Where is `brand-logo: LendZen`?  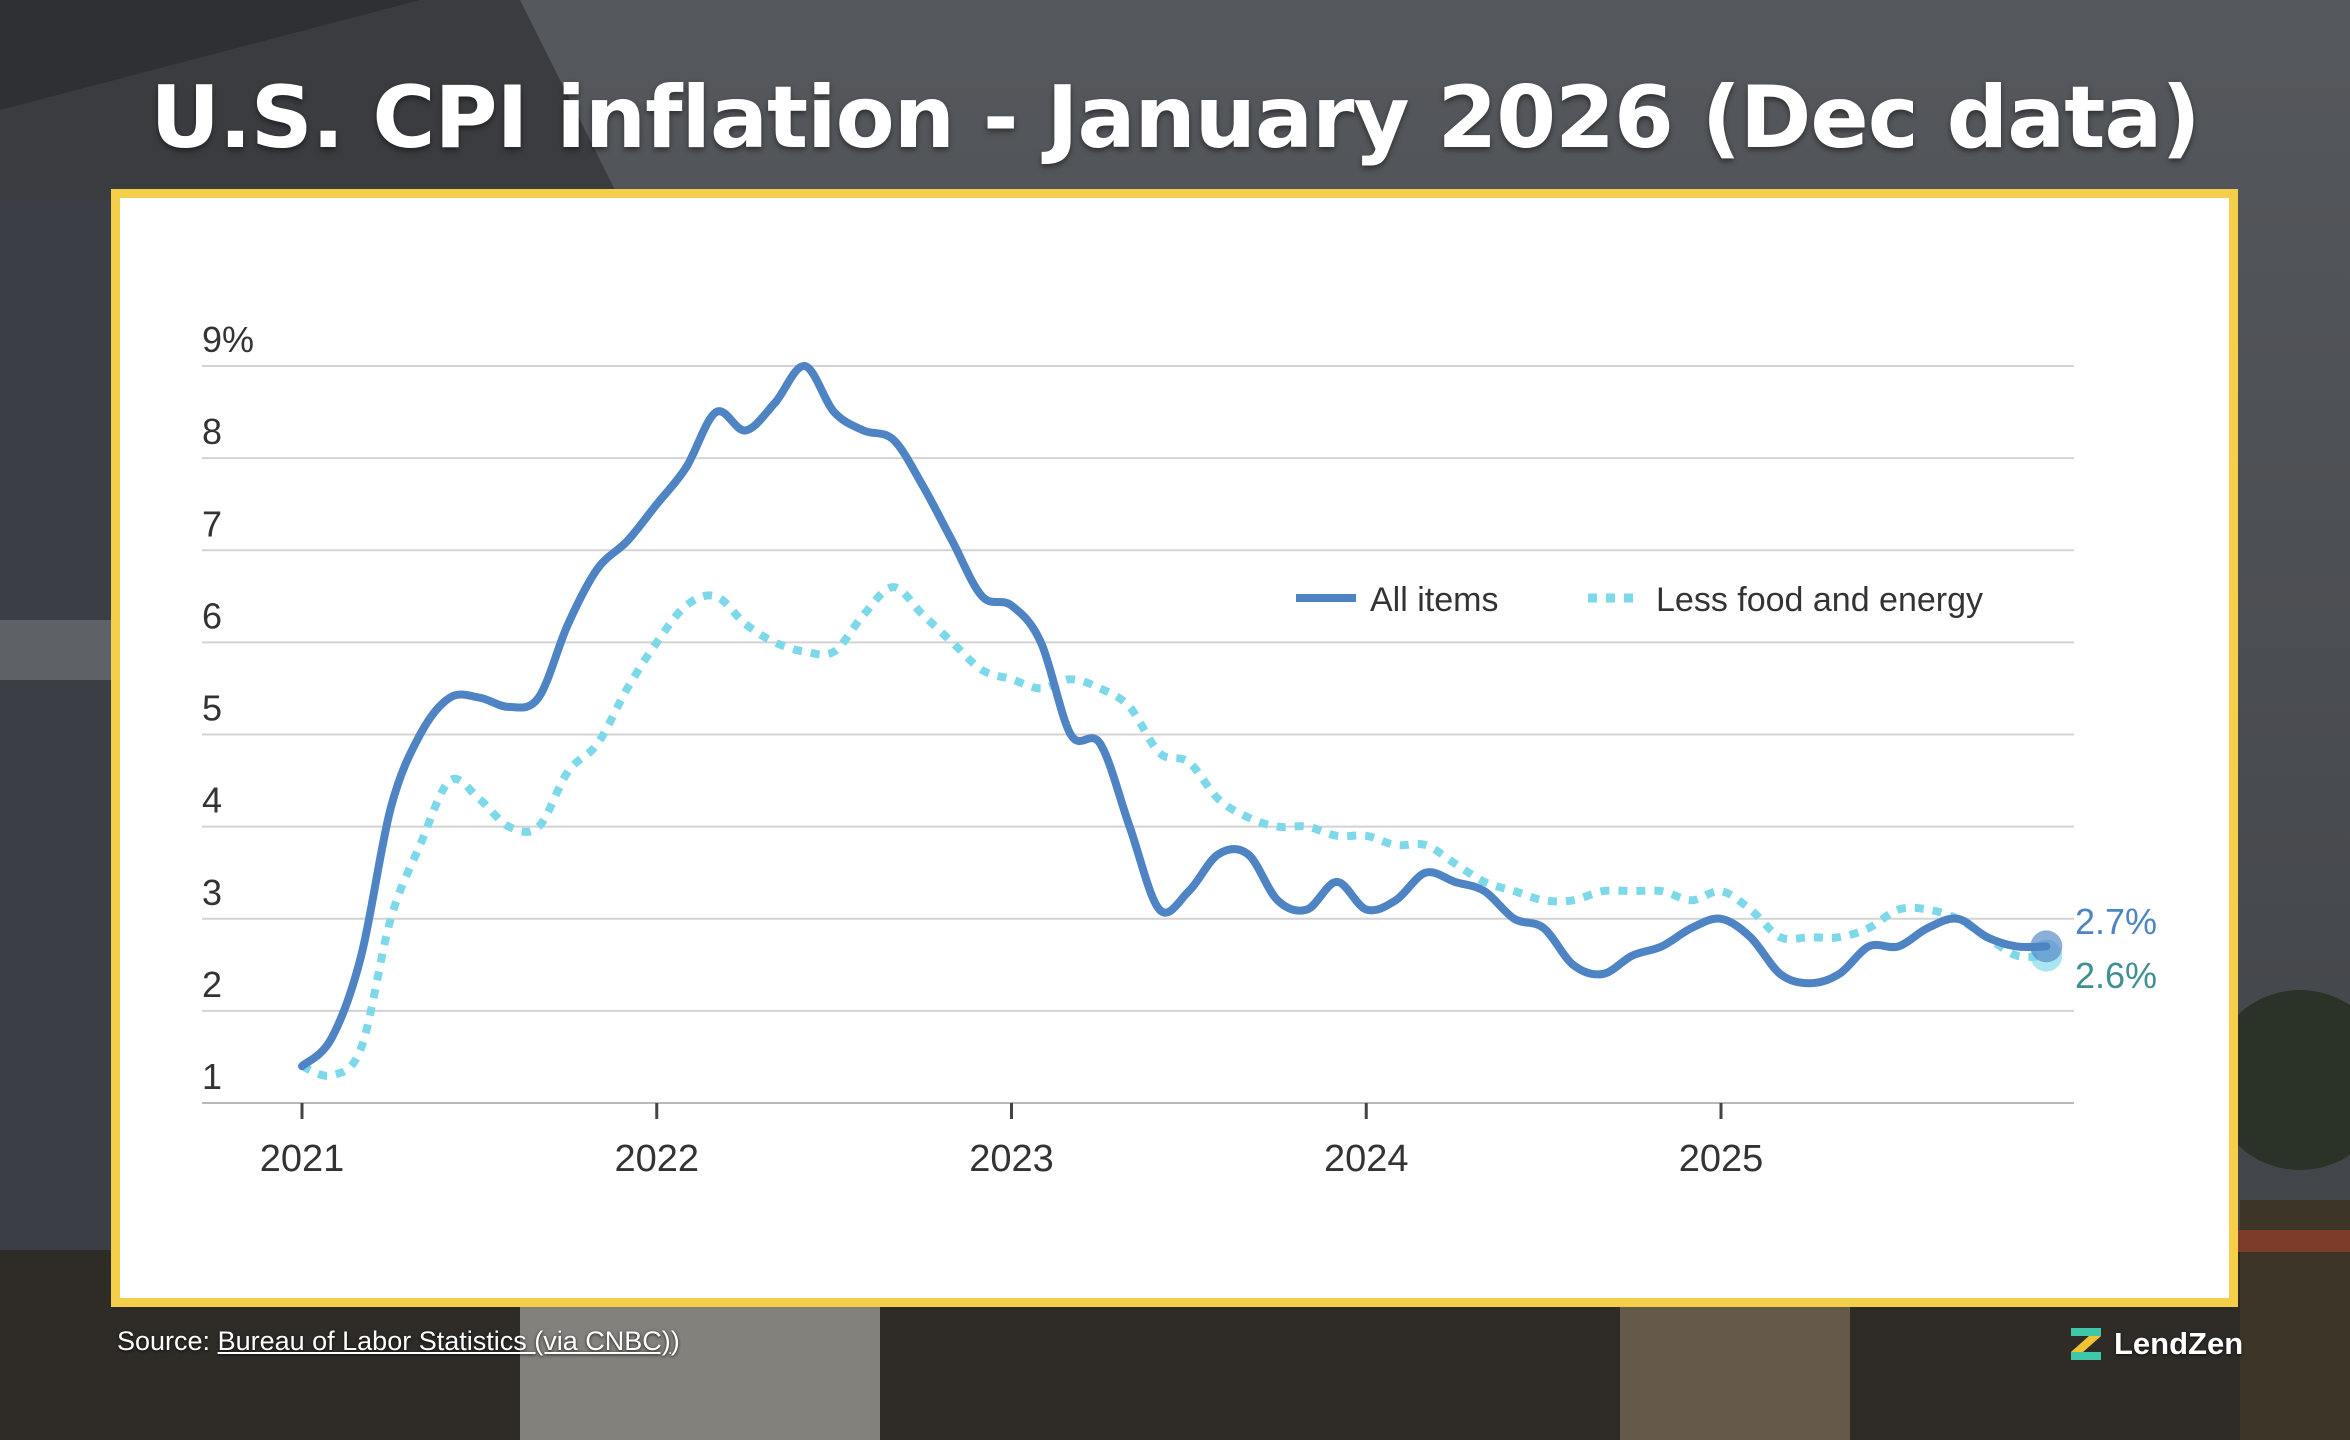
brand-logo: LendZen is located at coordinates (2155, 1344).